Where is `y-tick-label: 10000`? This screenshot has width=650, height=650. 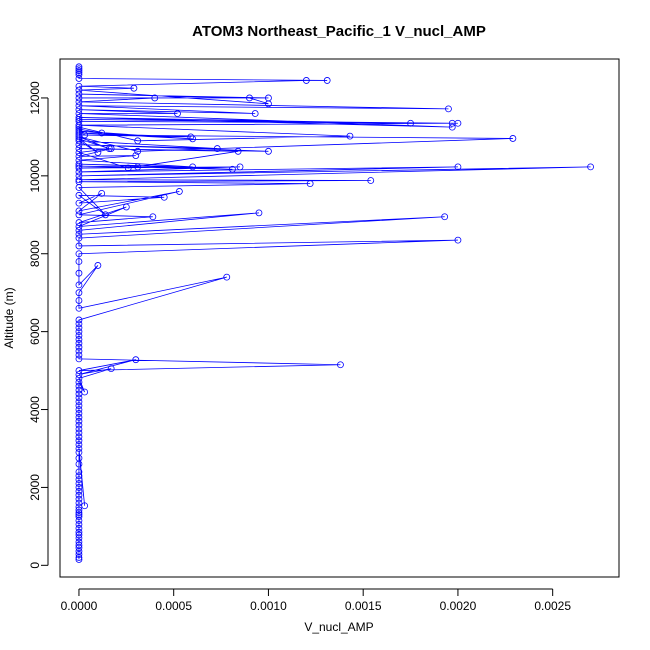
y-tick-label: 10000 is located at coordinates (35, 176).